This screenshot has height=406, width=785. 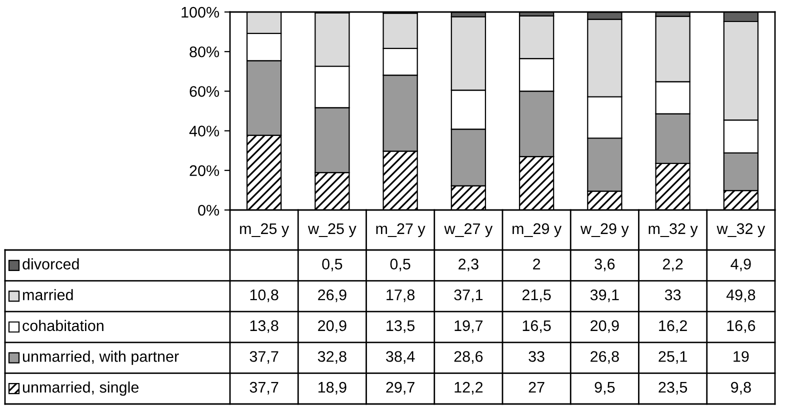 I want to click on data-label: 2, so click(x=536, y=264).